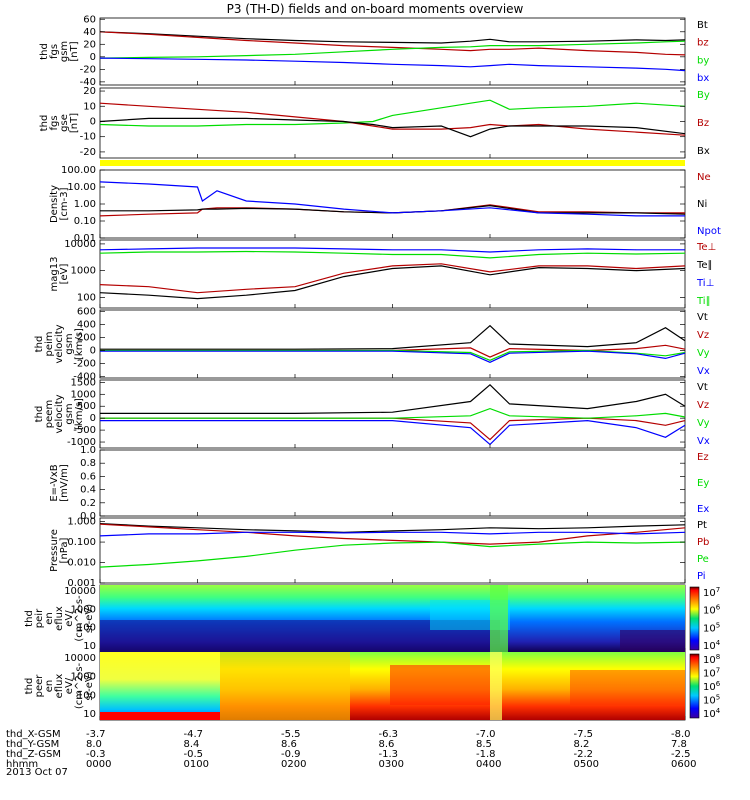 This screenshot has width=750, height=800. Describe the element at coordinates (49, 414) in the screenshot. I see `ylabel-line: peem` at that location.